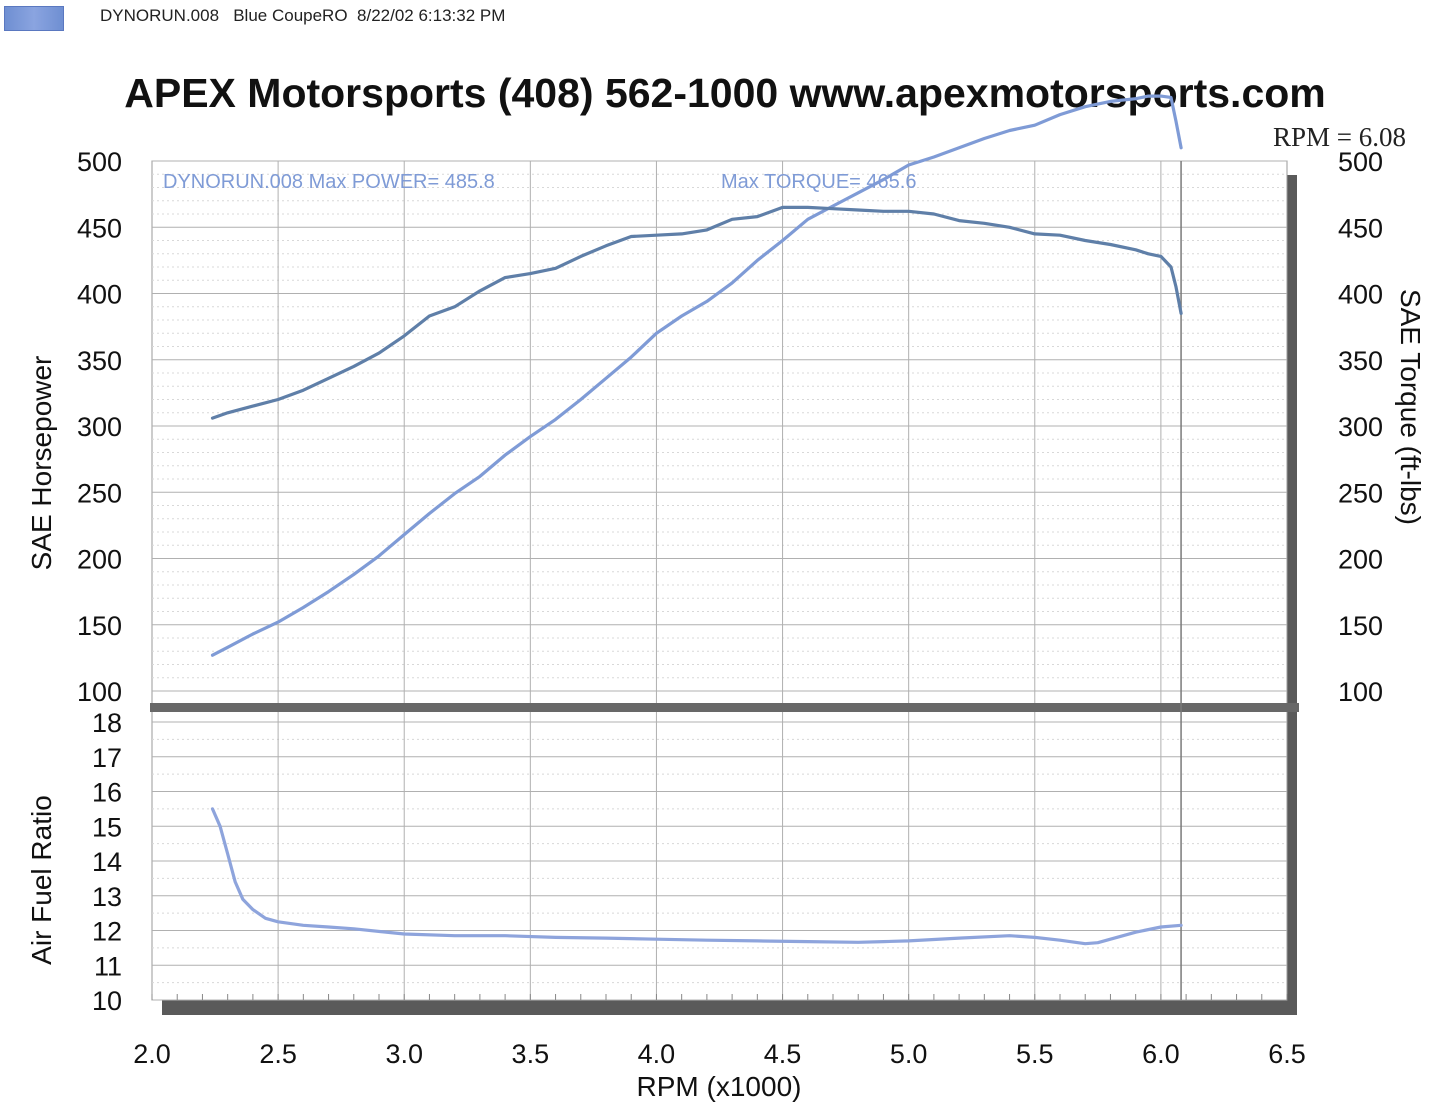 The width and height of the screenshot is (1430, 1108). What do you see at coordinates (99, 361) in the screenshot?
I see `y-tick-label-left: 350` at bounding box center [99, 361].